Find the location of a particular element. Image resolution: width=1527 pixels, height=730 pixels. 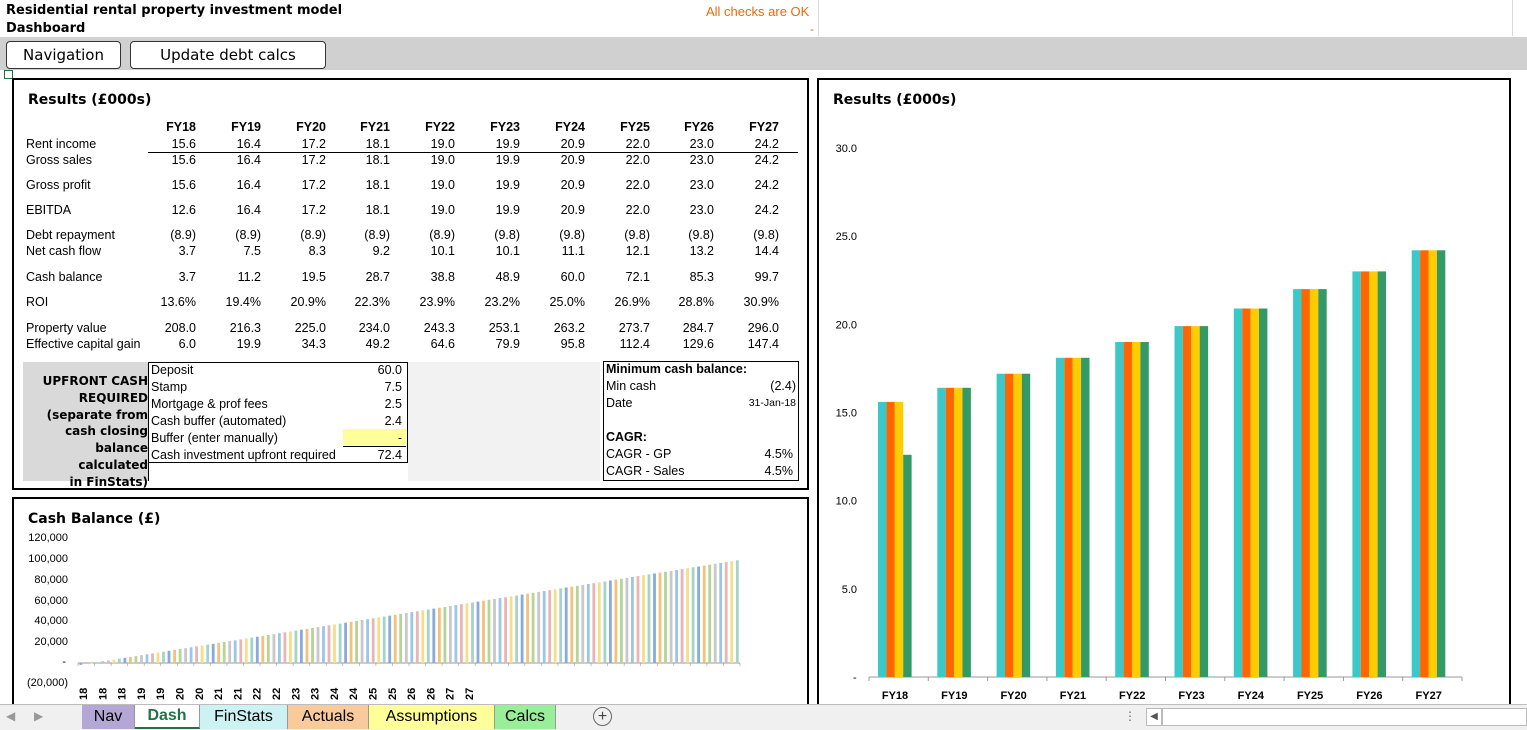

cash-y-tick: - is located at coordinates (64, 662).